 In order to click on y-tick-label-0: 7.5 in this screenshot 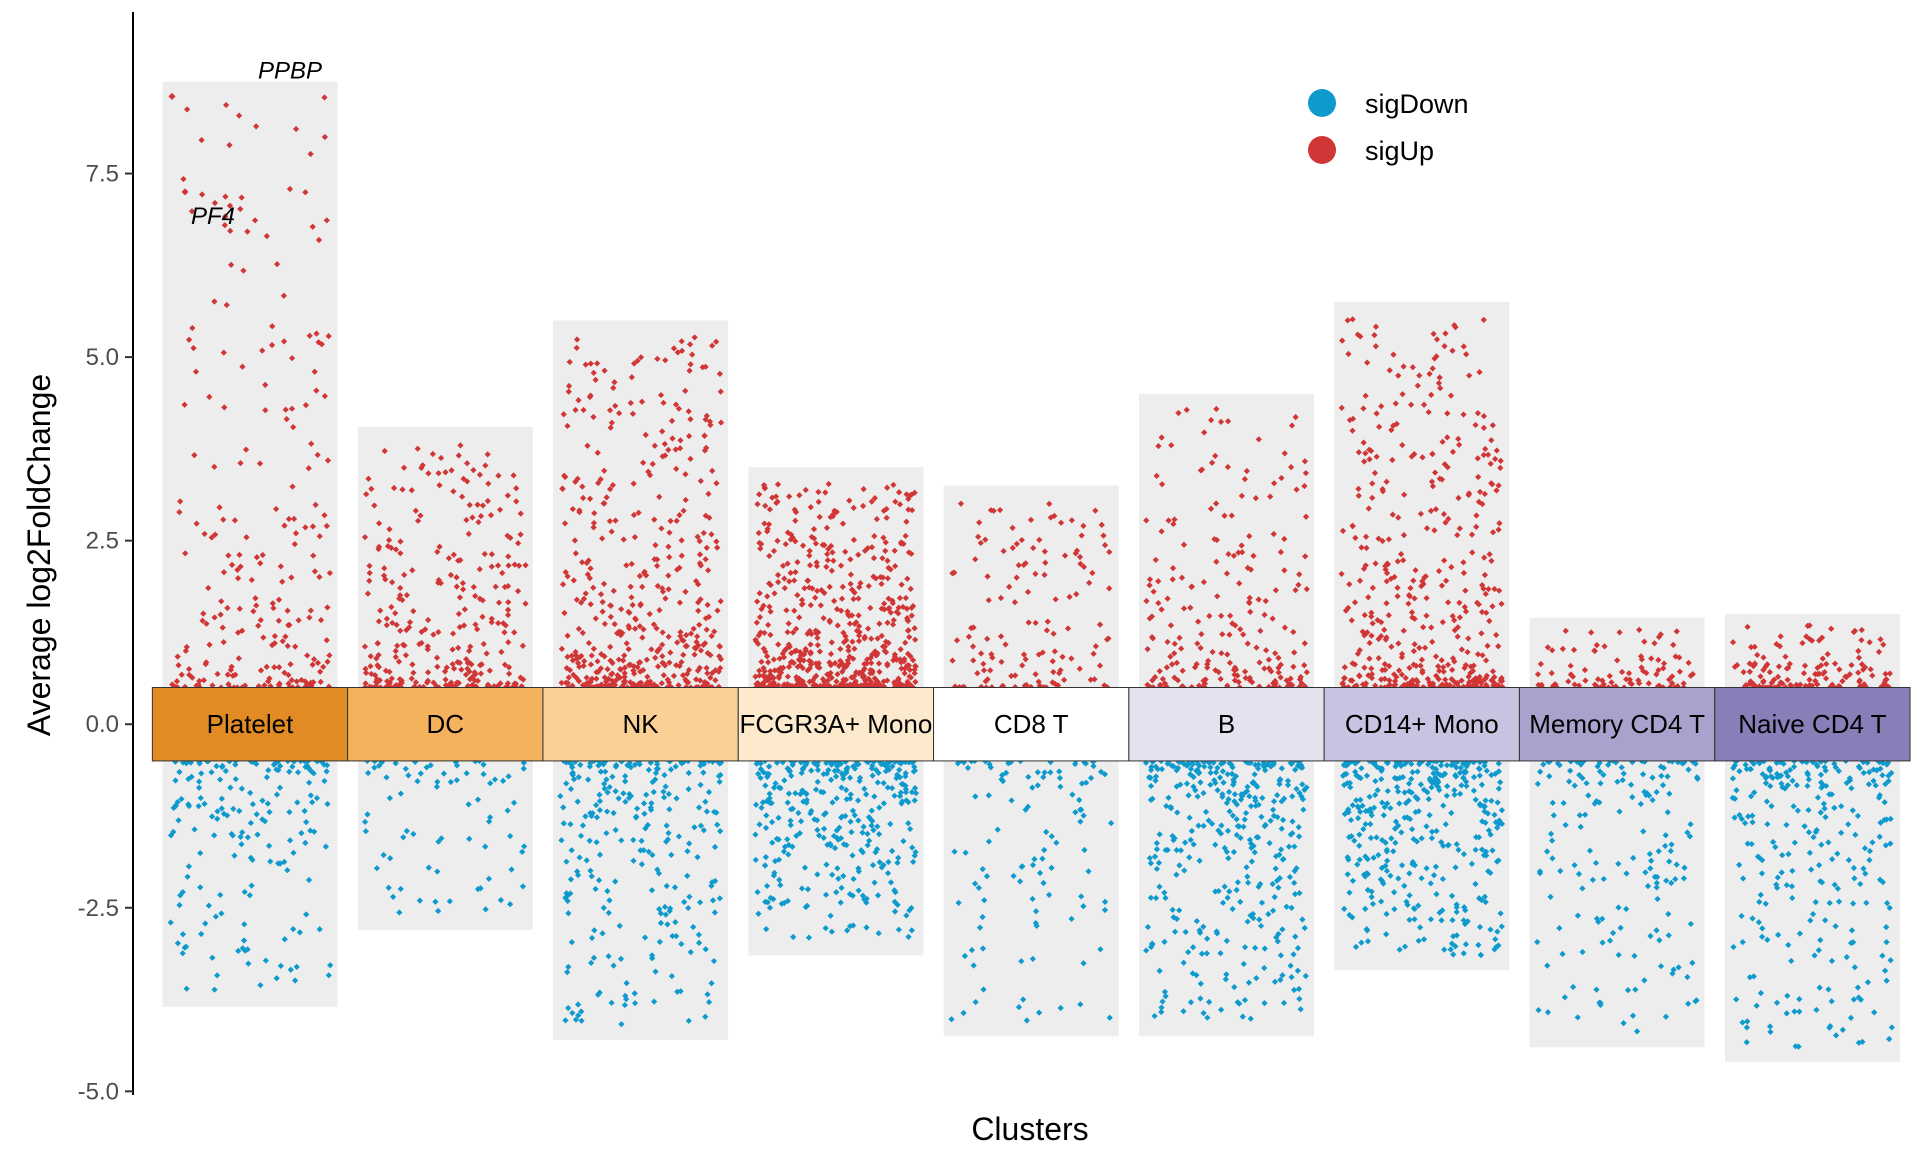, I will do `click(102, 174)`.